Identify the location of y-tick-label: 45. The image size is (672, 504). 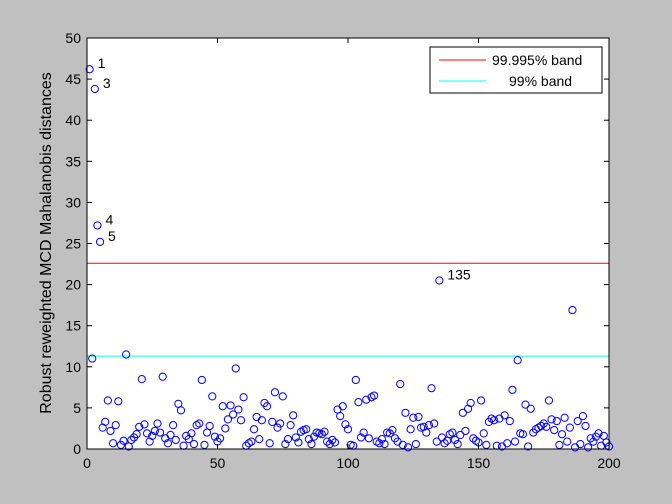
(73, 79).